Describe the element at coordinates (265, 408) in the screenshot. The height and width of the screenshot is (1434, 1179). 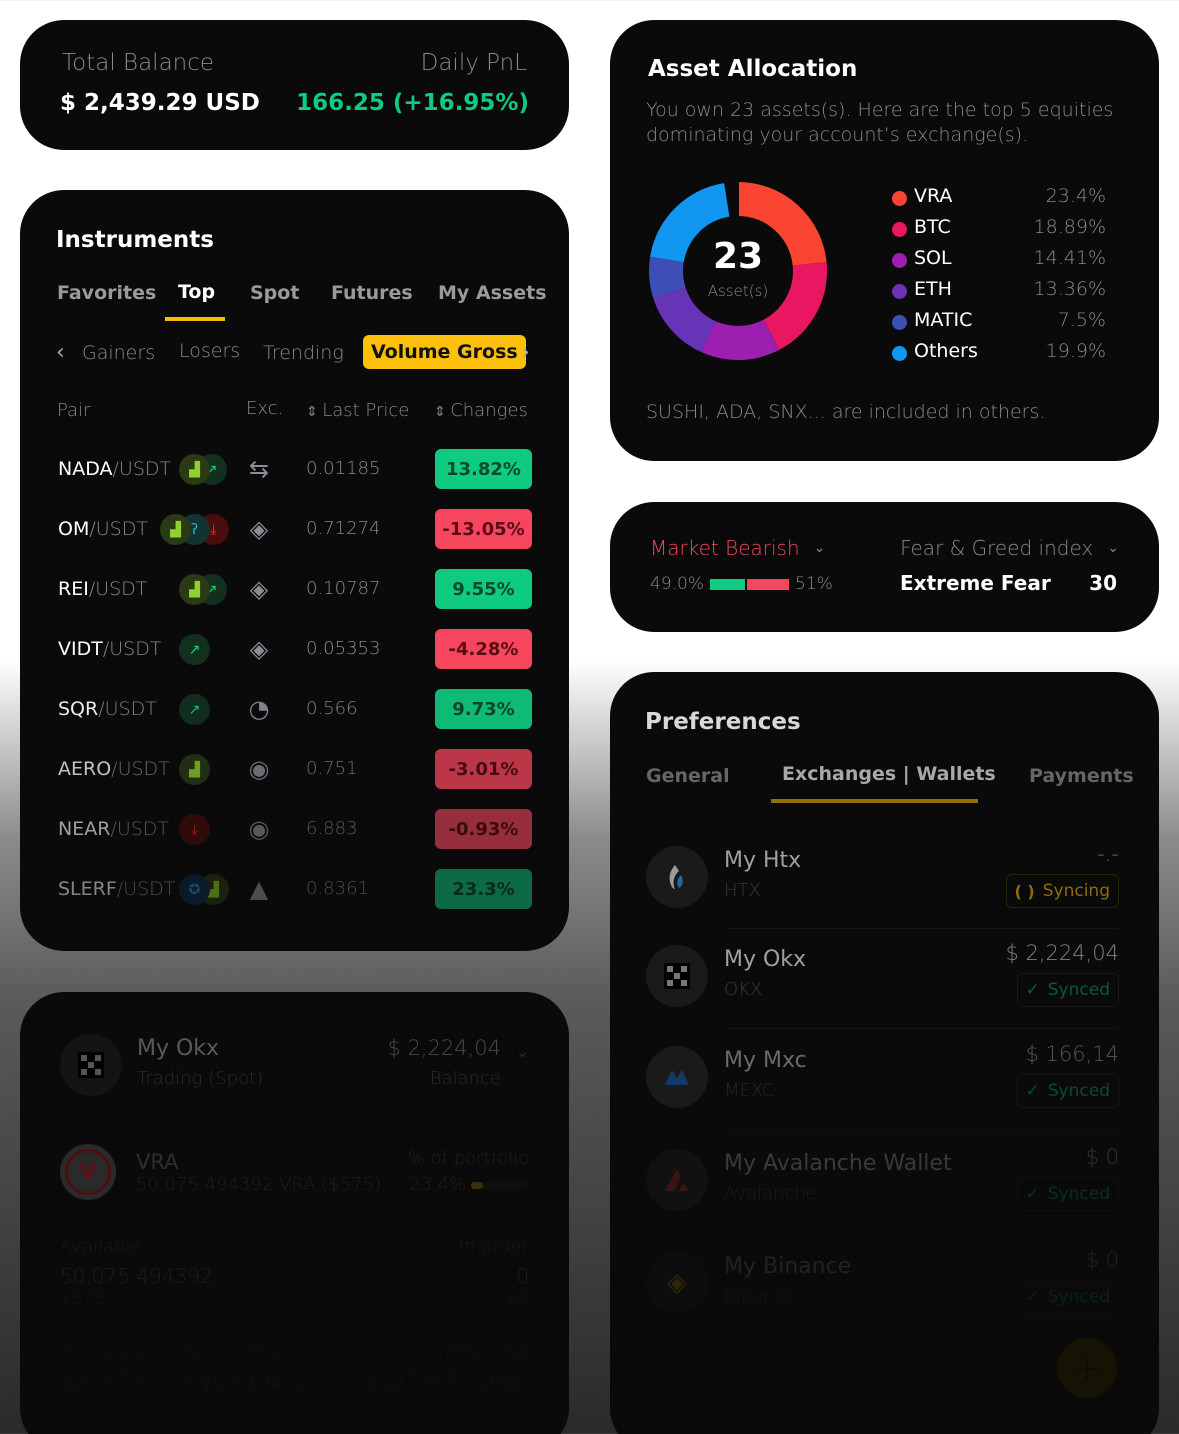
I see `column-exchange: Exc.` at that location.